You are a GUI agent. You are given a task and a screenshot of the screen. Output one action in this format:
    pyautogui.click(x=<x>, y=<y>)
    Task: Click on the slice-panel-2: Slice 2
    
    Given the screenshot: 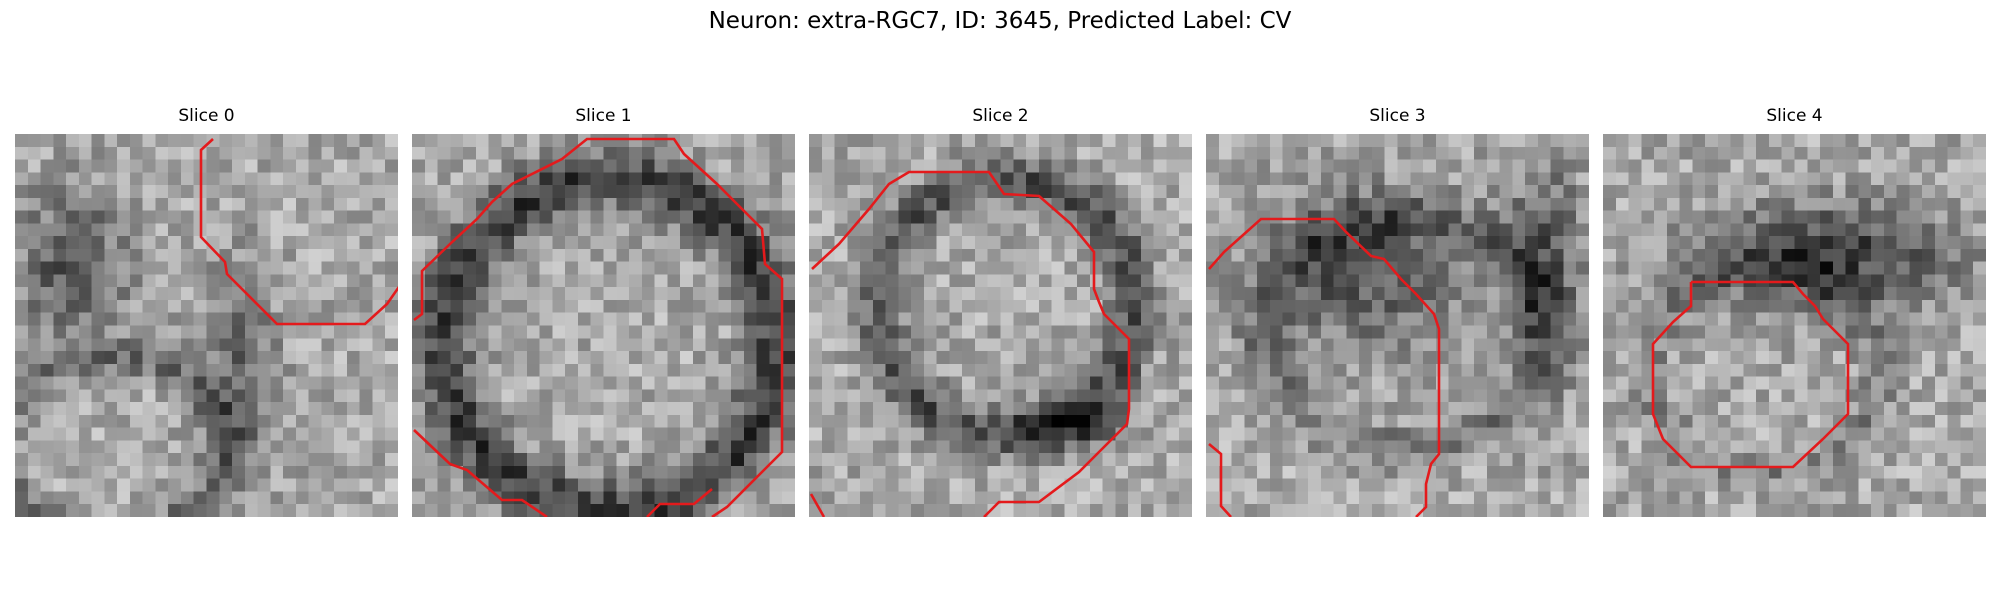 What is the action you would take?
    pyautogui.click(x=1000, y=325)
    